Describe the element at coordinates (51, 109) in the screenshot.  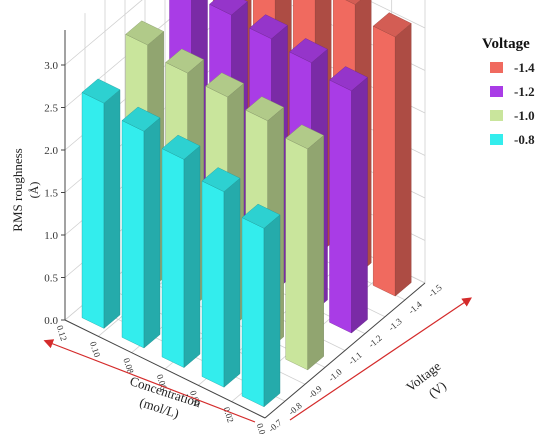
I see `z-tick-label: 2.5` at that location.